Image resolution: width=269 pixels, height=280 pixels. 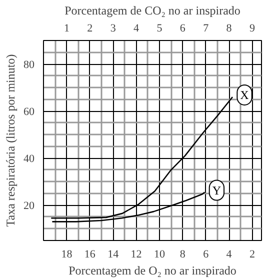 I want to click on x2-axis-title: Porcentagem de CO₂ no ar inspirado, so click(x=152, y=11).